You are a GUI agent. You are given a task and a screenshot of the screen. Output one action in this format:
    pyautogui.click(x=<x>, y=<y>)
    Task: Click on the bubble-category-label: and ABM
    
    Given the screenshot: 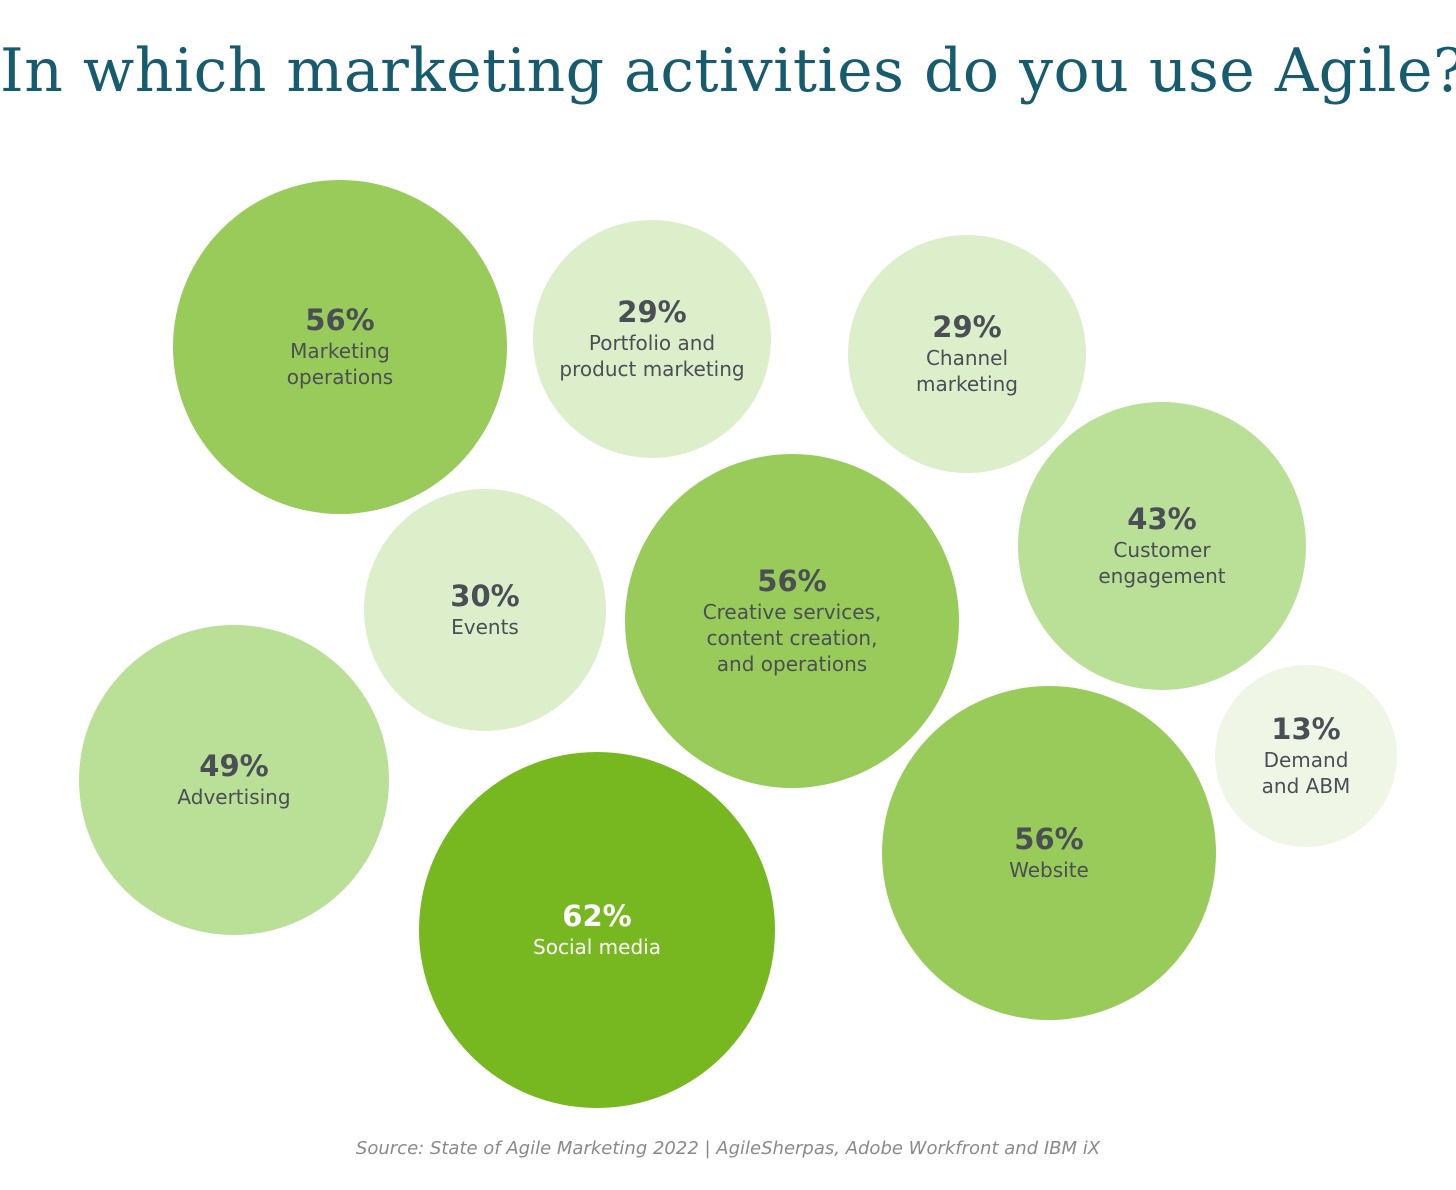 What is the action you would take?
    pyautogui.click(x=1306, y=786)
    